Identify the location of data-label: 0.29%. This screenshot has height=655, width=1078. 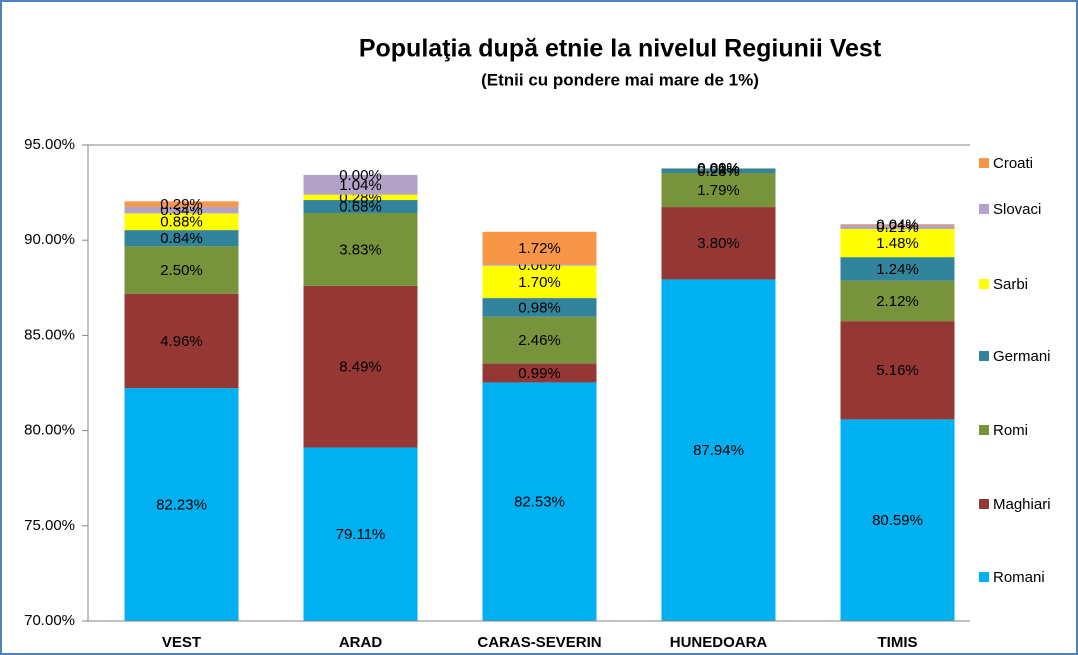
(181, 204).